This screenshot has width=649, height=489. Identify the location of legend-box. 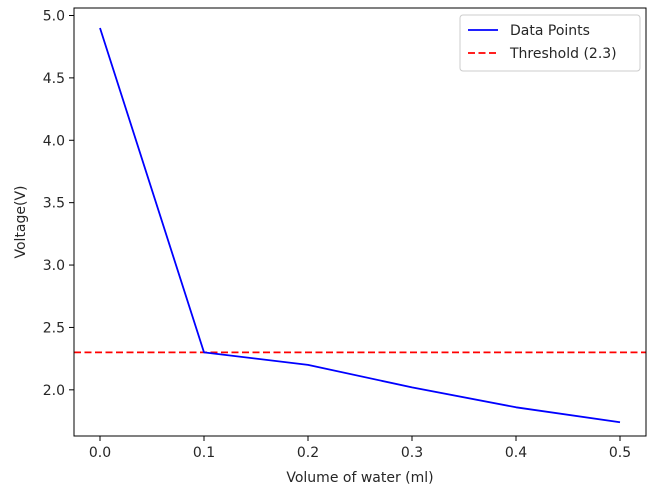
(550, 43).